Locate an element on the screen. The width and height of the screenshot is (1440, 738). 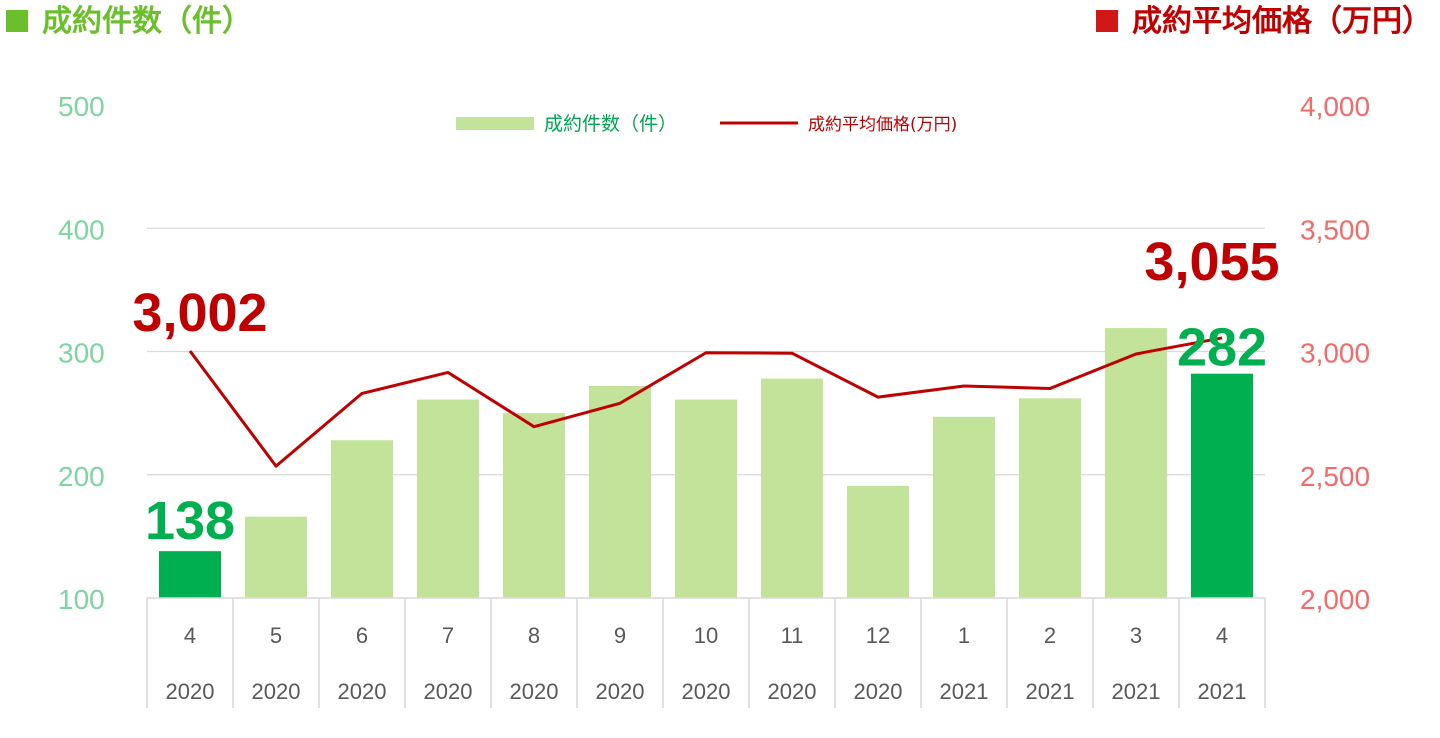
x-tick-month-label: 11 is located at coordinates (792, 635).